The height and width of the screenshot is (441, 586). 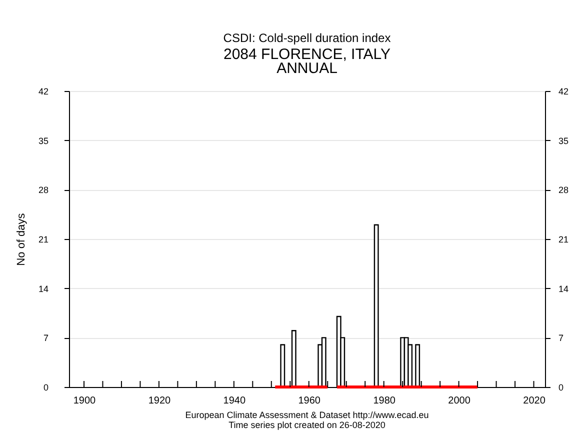 What do you see at coordinates (384, 401) in the screenshot?
I see `x-tick-label: 1980` at bounding box center [384, 401].